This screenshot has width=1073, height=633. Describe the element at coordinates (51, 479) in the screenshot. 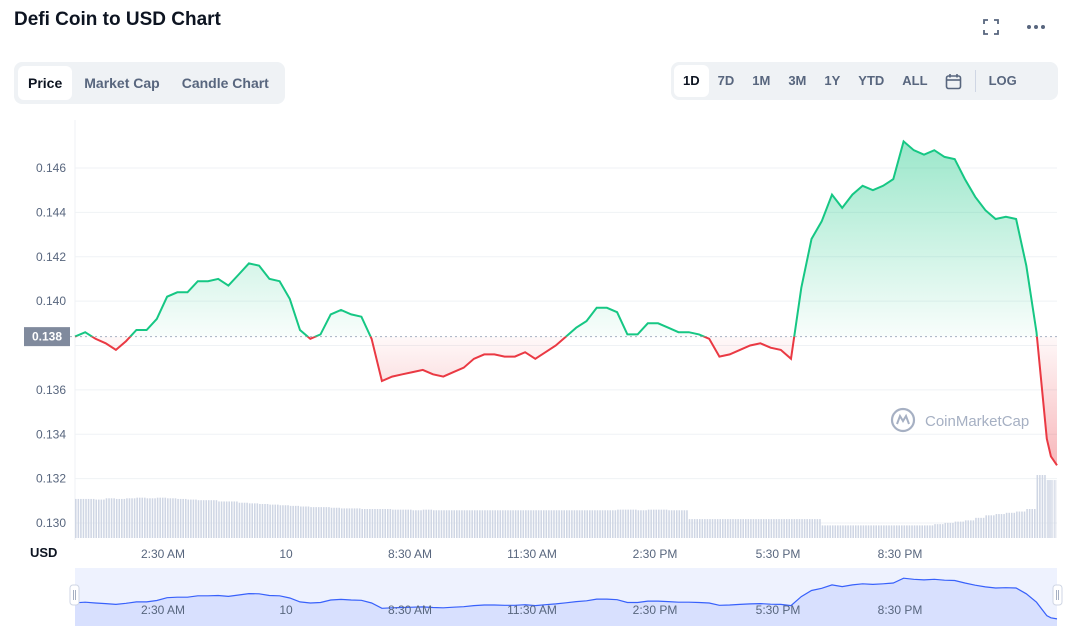

I see `y-tick-label: 0.132` at that location.